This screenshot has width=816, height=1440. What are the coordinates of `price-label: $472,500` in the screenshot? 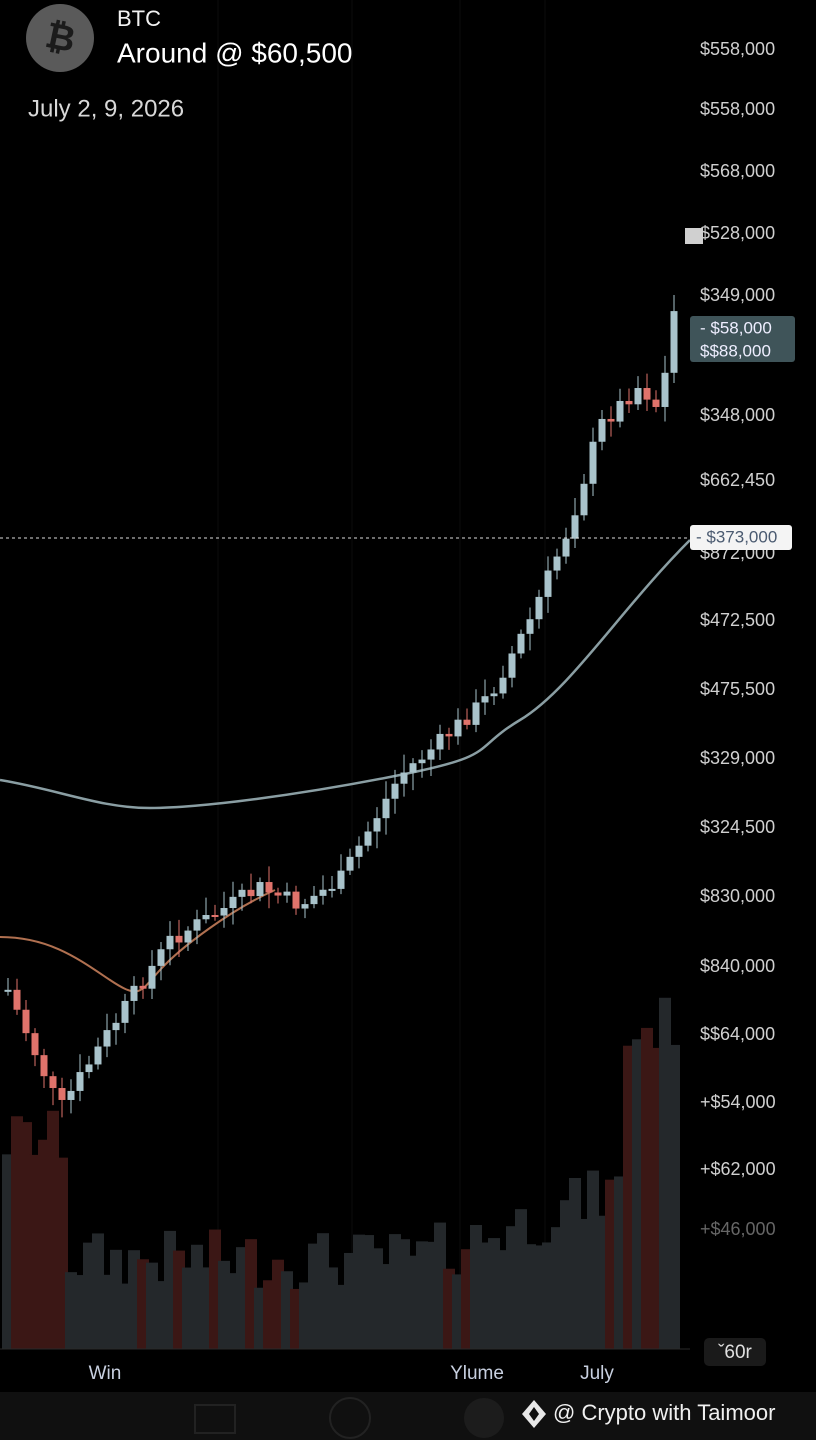 It's located at (737, 620).